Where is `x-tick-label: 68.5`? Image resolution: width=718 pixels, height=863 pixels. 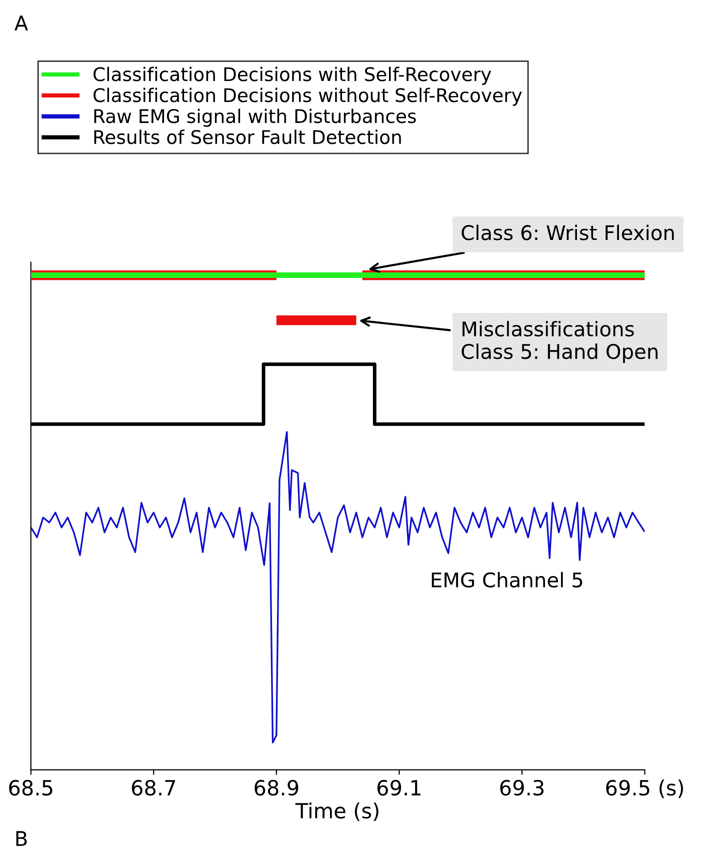 x-tick-label: 68.5 is located at coordinates (30, 788).